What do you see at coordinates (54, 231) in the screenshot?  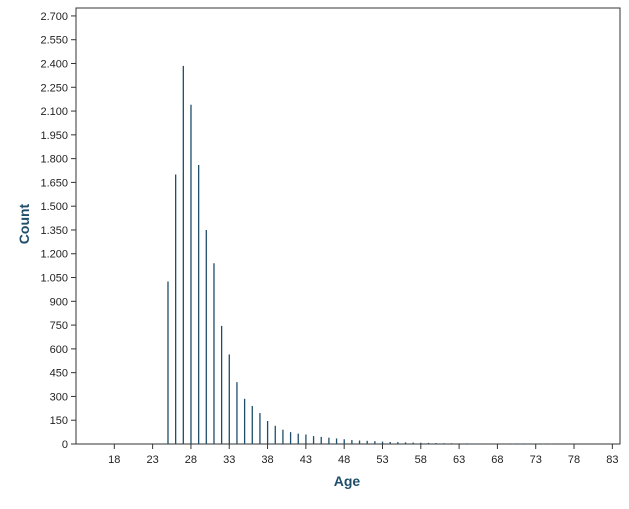 I see `y-tick-label: 1.350` at bounding box center [54, 231].